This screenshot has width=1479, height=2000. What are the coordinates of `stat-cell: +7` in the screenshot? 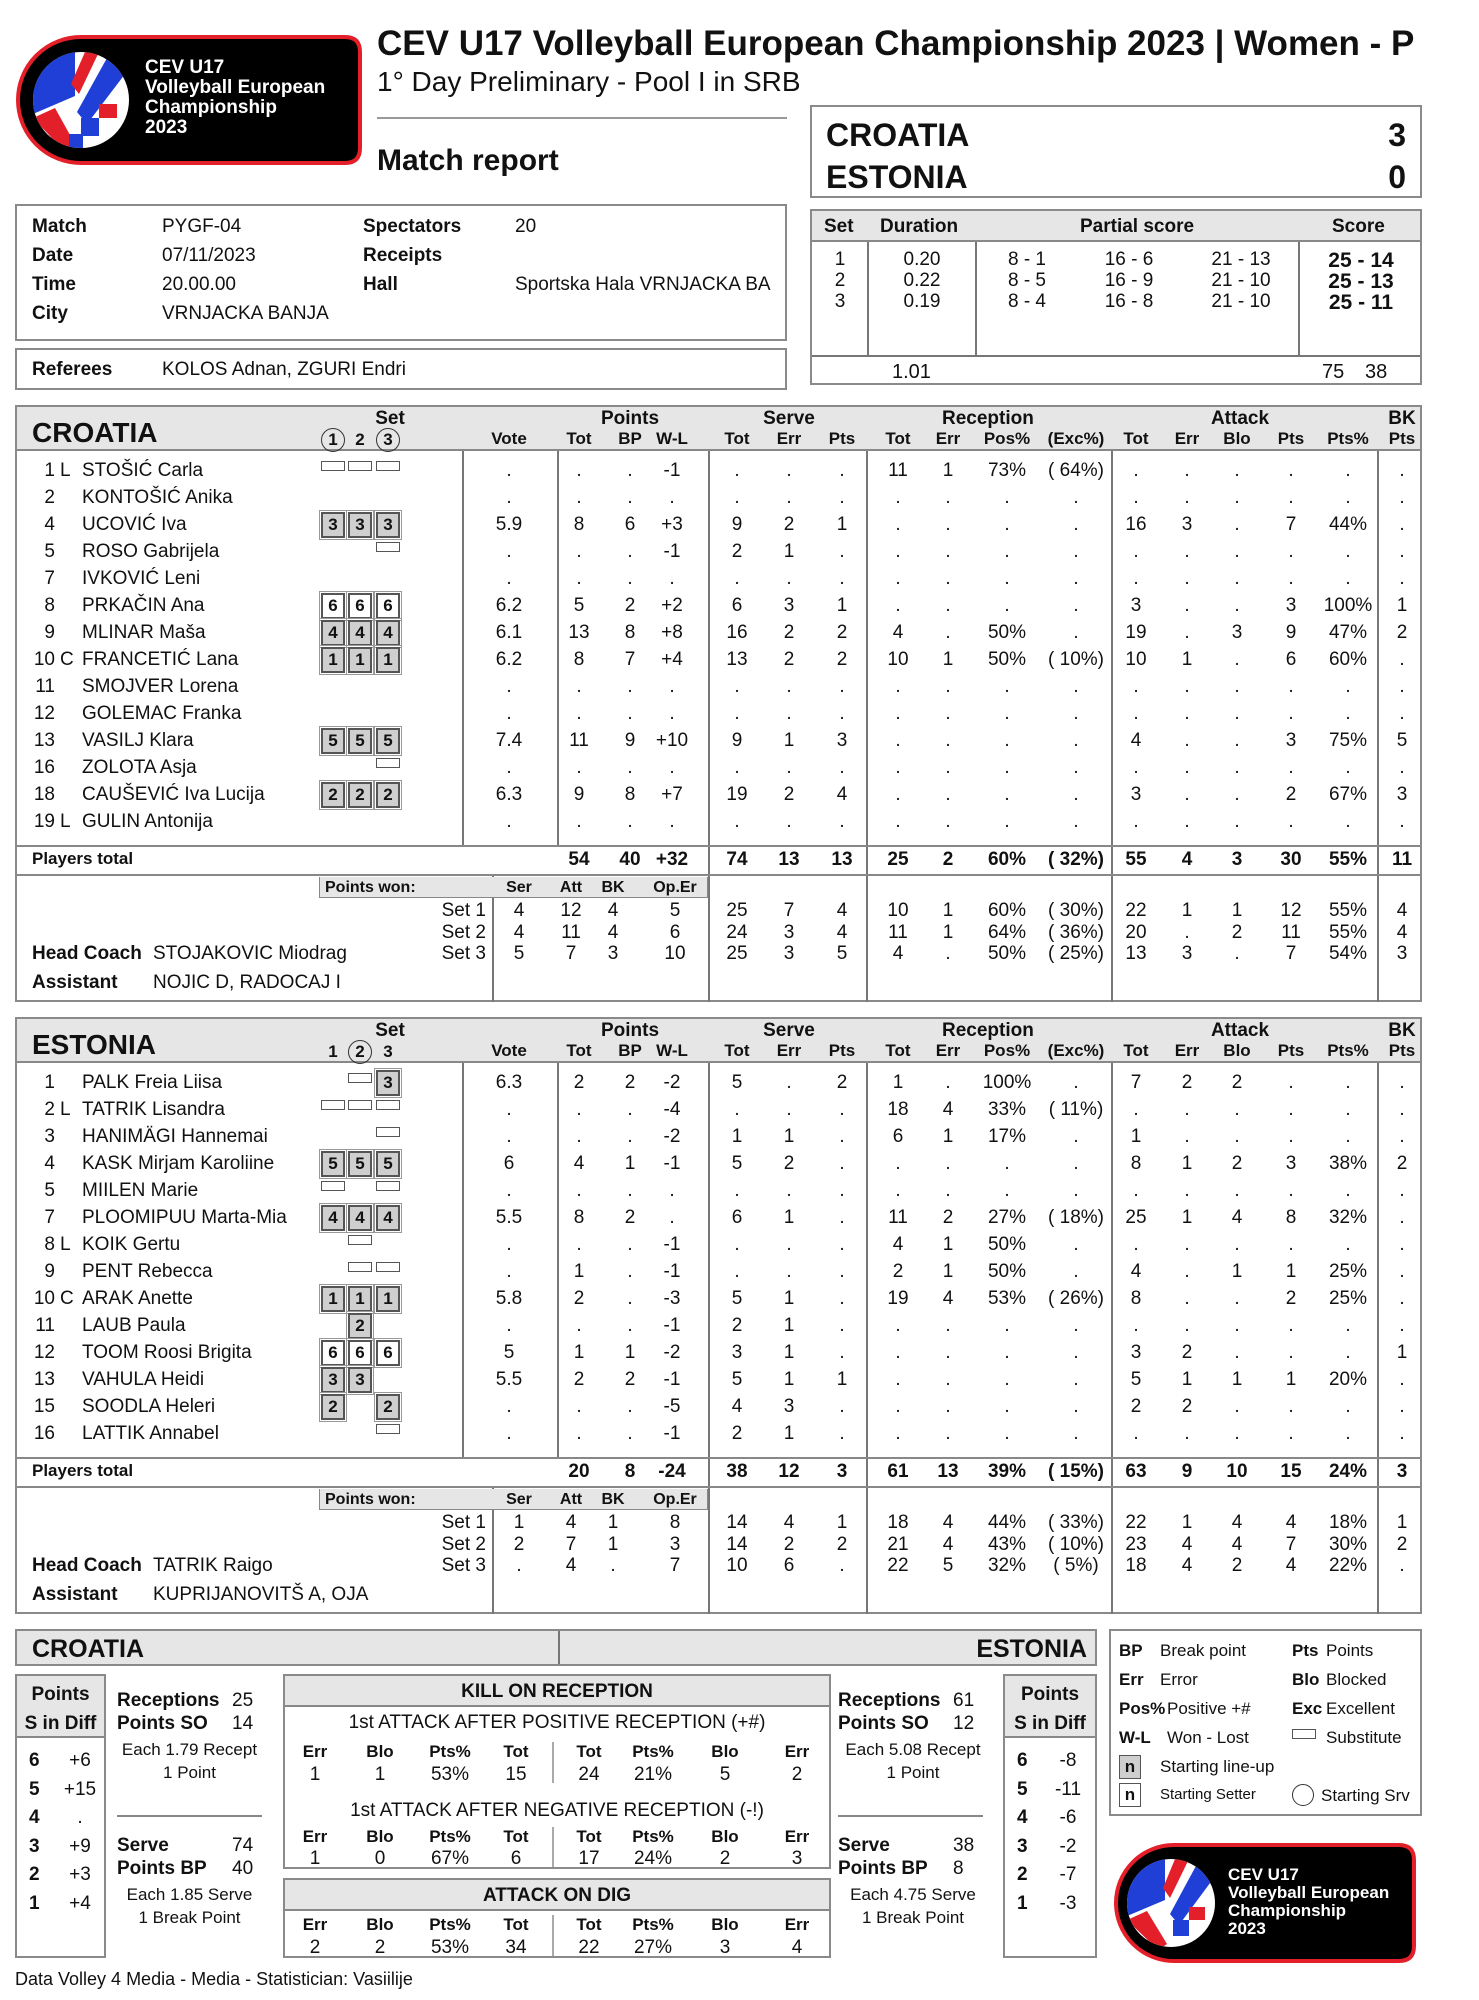 It's located at (672, 794).